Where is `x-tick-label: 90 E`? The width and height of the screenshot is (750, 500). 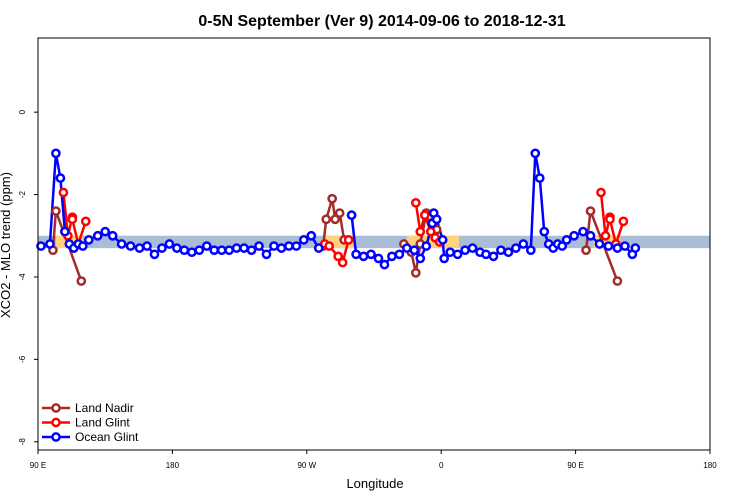 x-tick-label: 90 E is located at coordinates (38, 465).